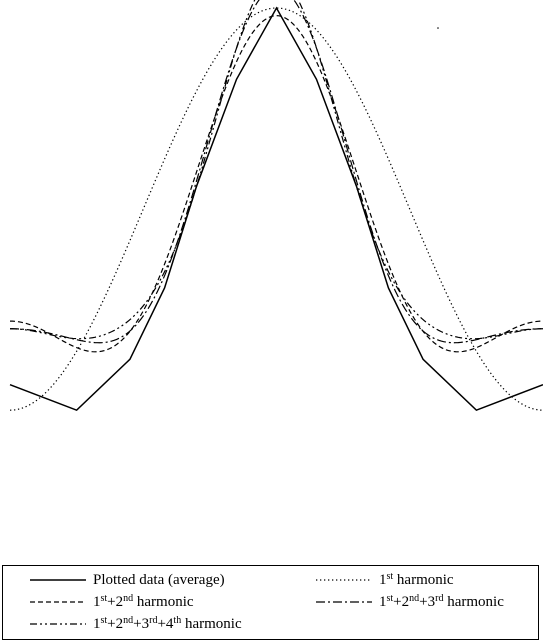  What do you see at coordinates (167, 624) in the screenshot?
I see `legend-label: 1st+2nd+3rd+4th harmonic` at bounding box center [167, 624].